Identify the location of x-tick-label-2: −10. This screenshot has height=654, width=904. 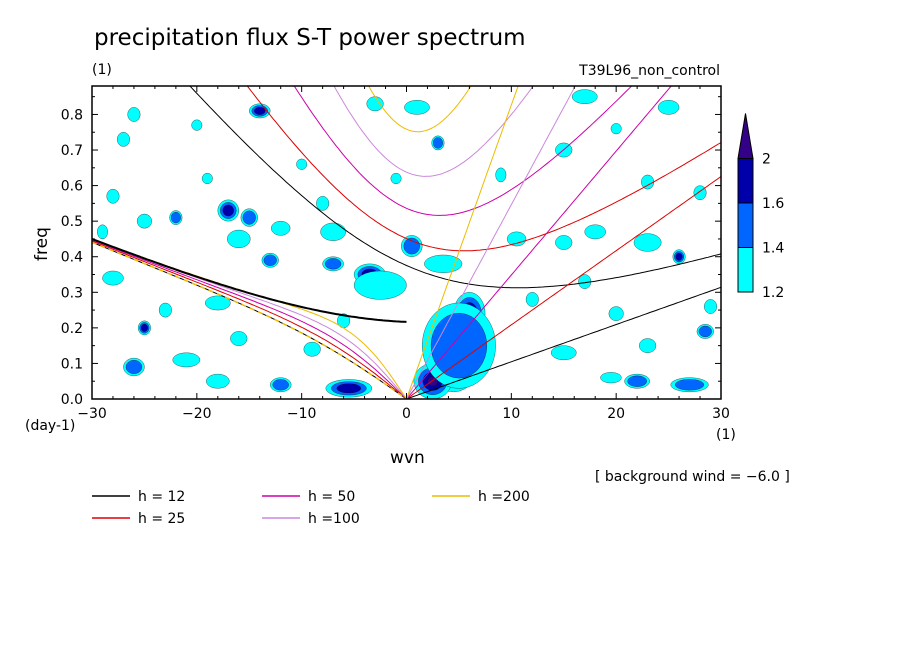
(302, 414).